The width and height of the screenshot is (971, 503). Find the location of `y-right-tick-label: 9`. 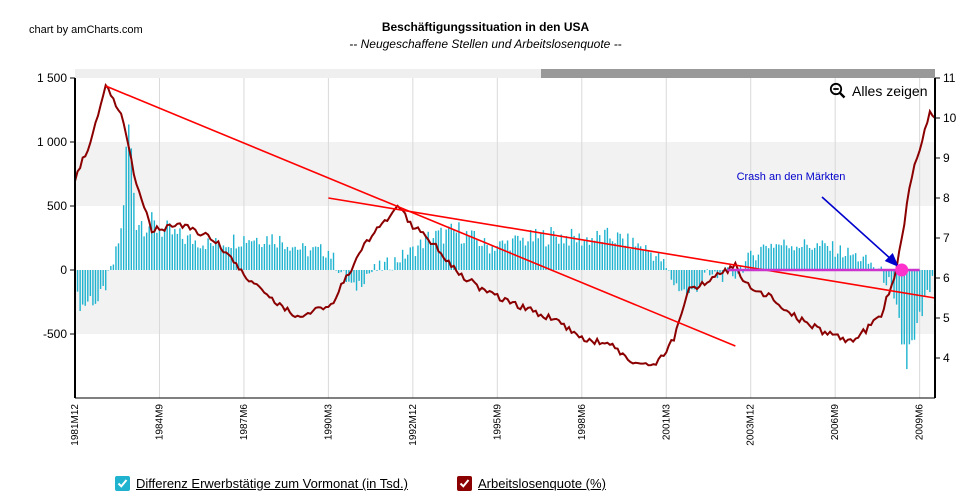

y-right-tick-label: 9 is located at coordinates (946, 158).